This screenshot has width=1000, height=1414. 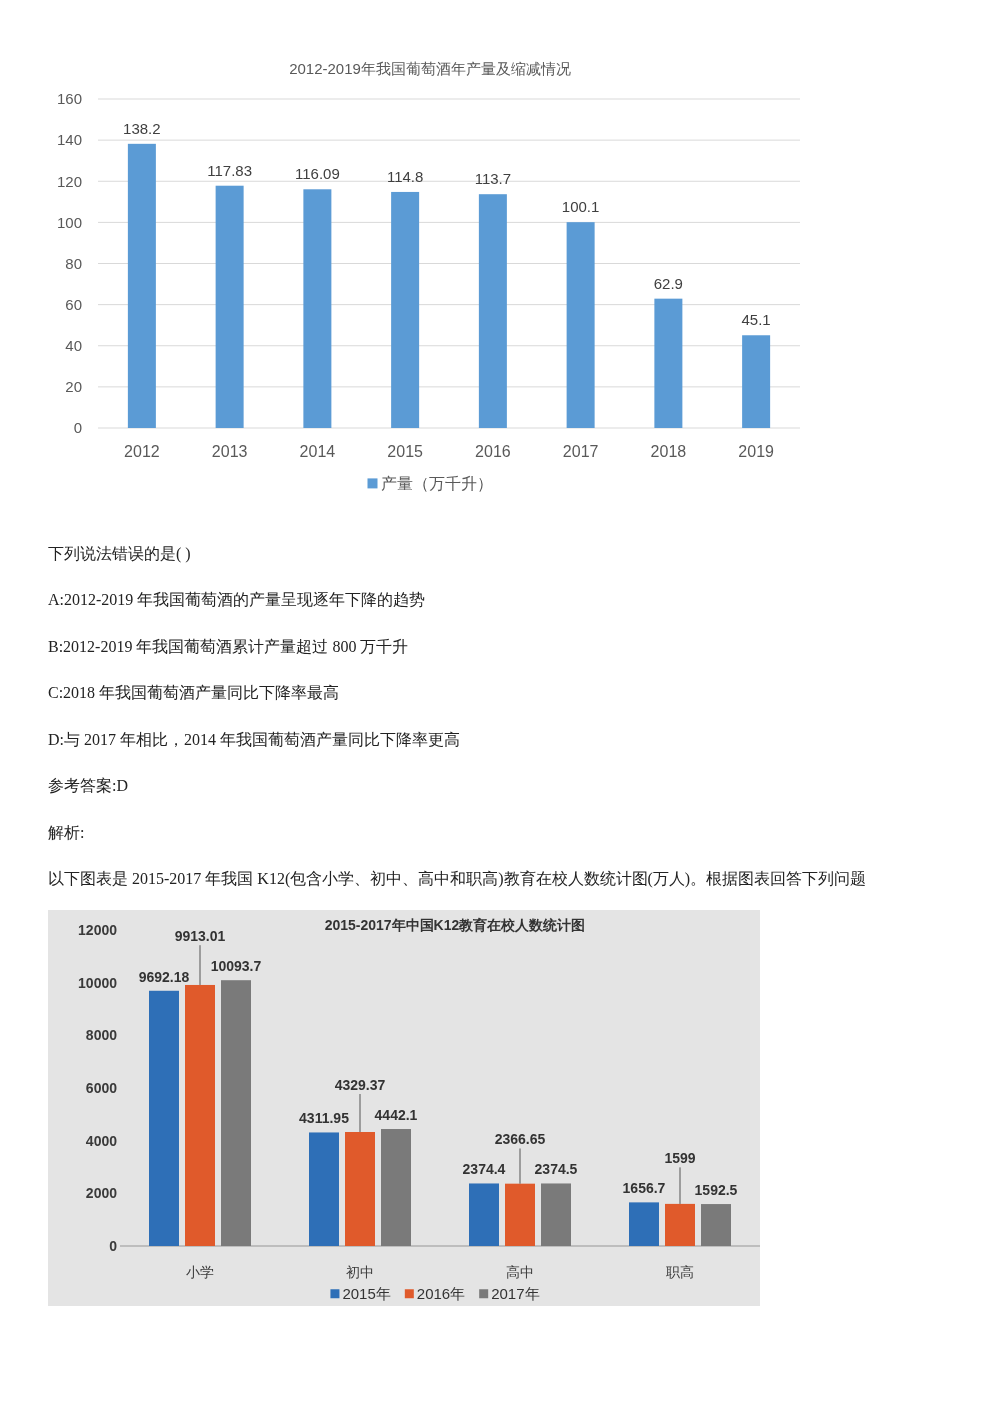 I want to click on title: 2015-2017年中国K12教育在校人数统计图, so click(x=455, y=925).